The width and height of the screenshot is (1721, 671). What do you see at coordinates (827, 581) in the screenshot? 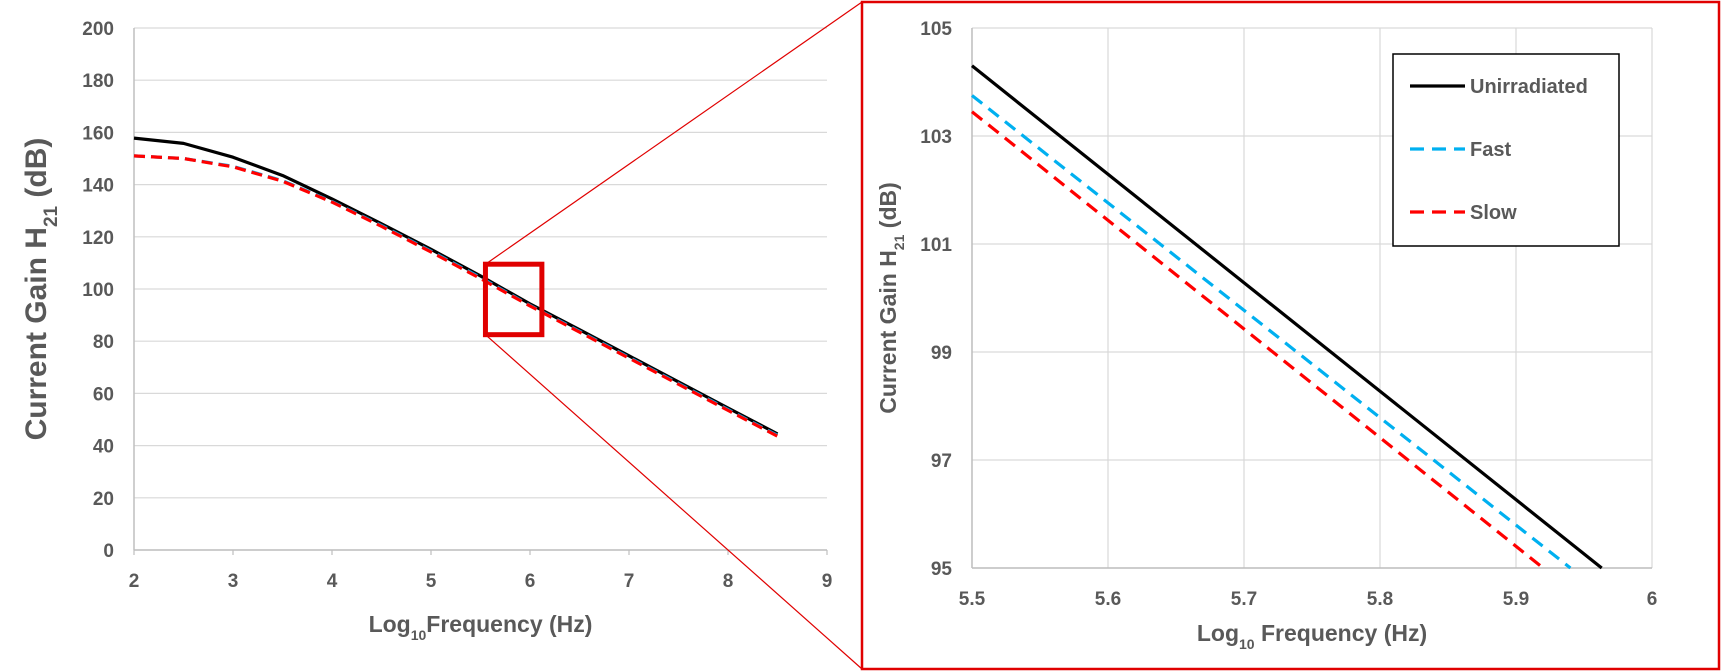
I see `x-tick-label: 9` at bounding box center [827, 581].